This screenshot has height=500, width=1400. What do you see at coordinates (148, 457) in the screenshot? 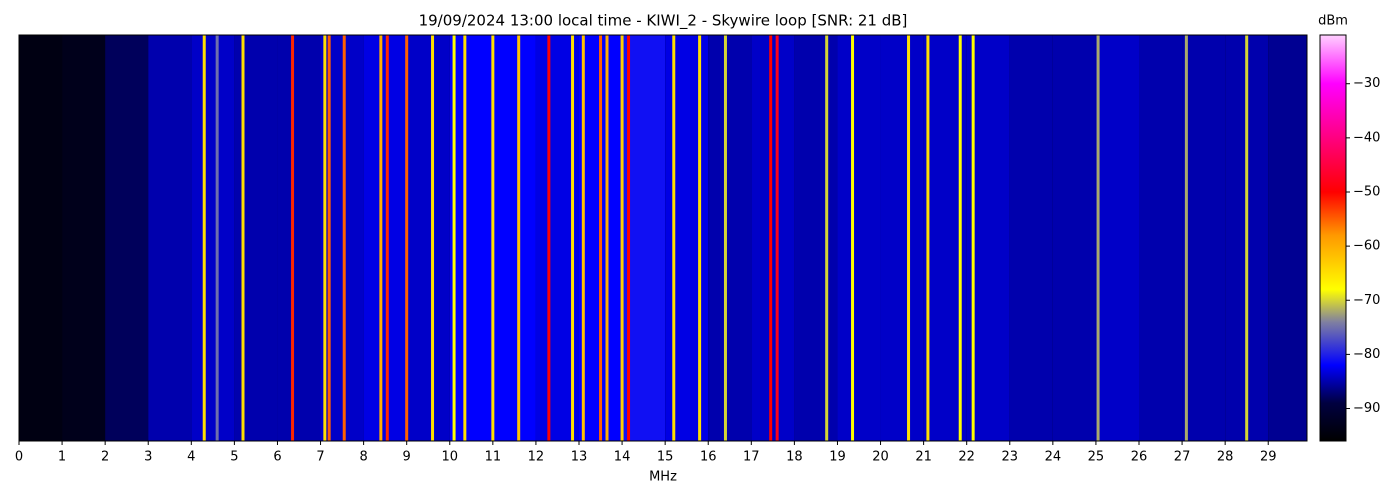
I see `x-tick-label: 3` at bounding box center [148, 457].